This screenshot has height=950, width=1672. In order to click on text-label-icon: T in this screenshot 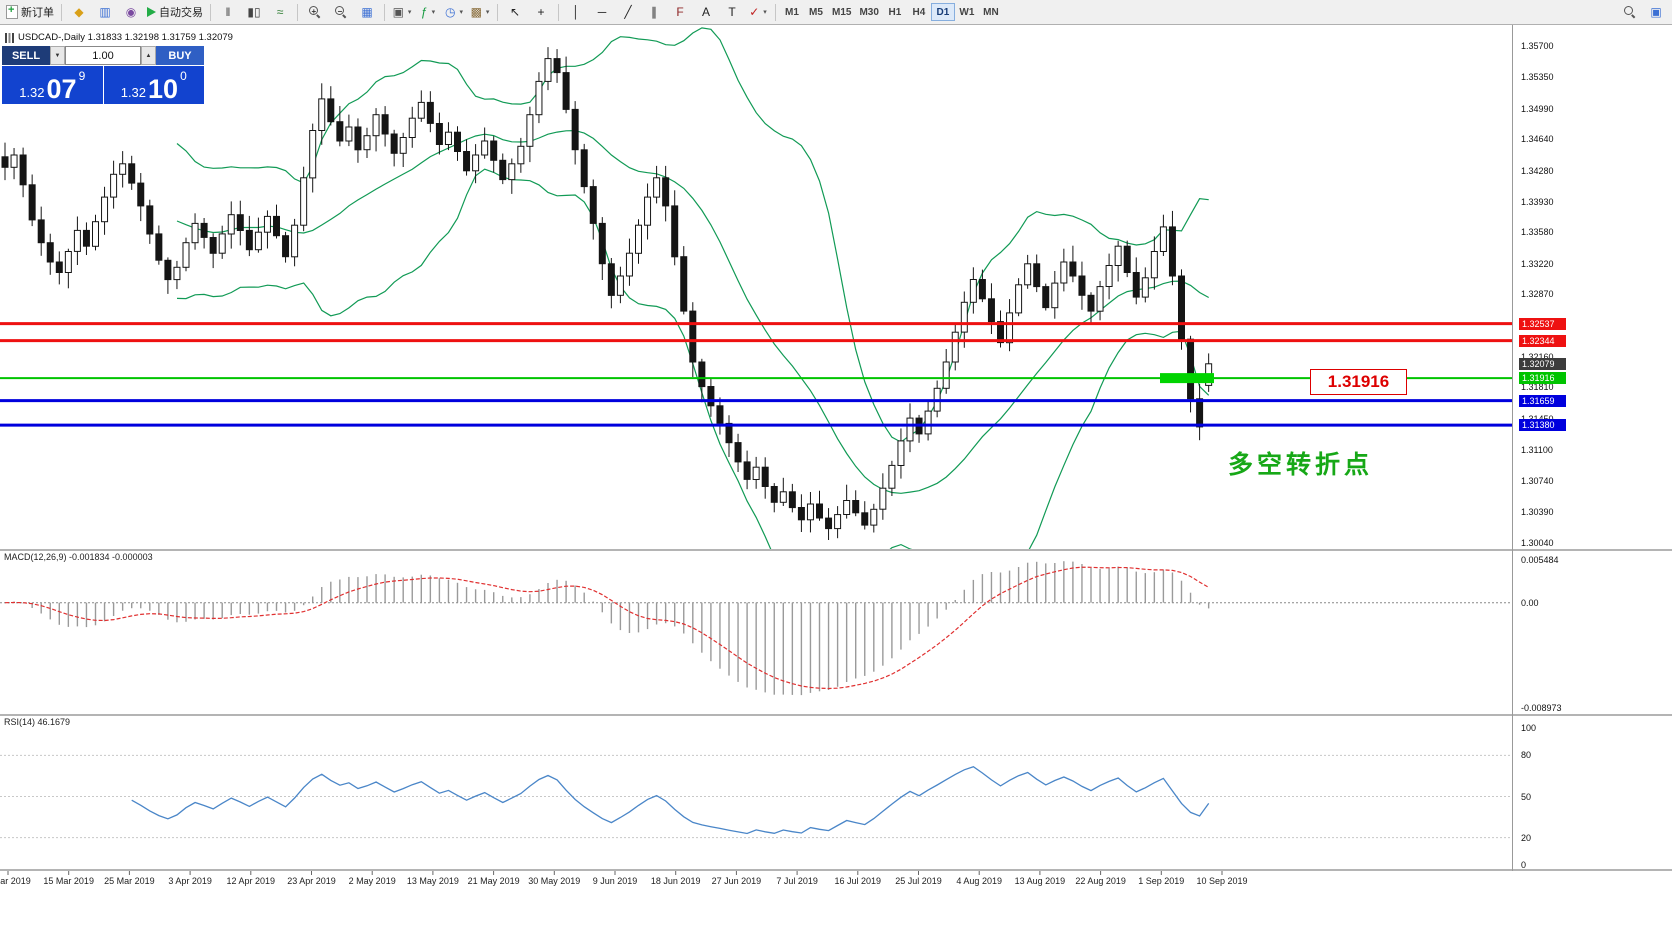, I will do `click(732, 12)`.